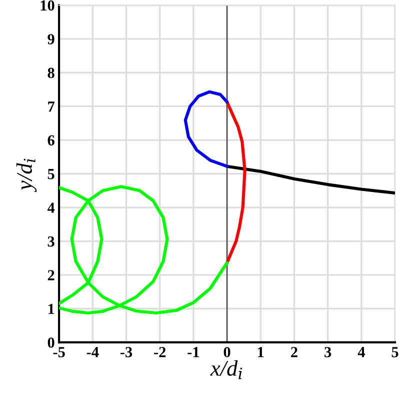 The width and height of the screenshot is (399, 399). Describe the element at coordinates (328, 352) in the screenshot. I see `x-tick-label: 3` at that location.